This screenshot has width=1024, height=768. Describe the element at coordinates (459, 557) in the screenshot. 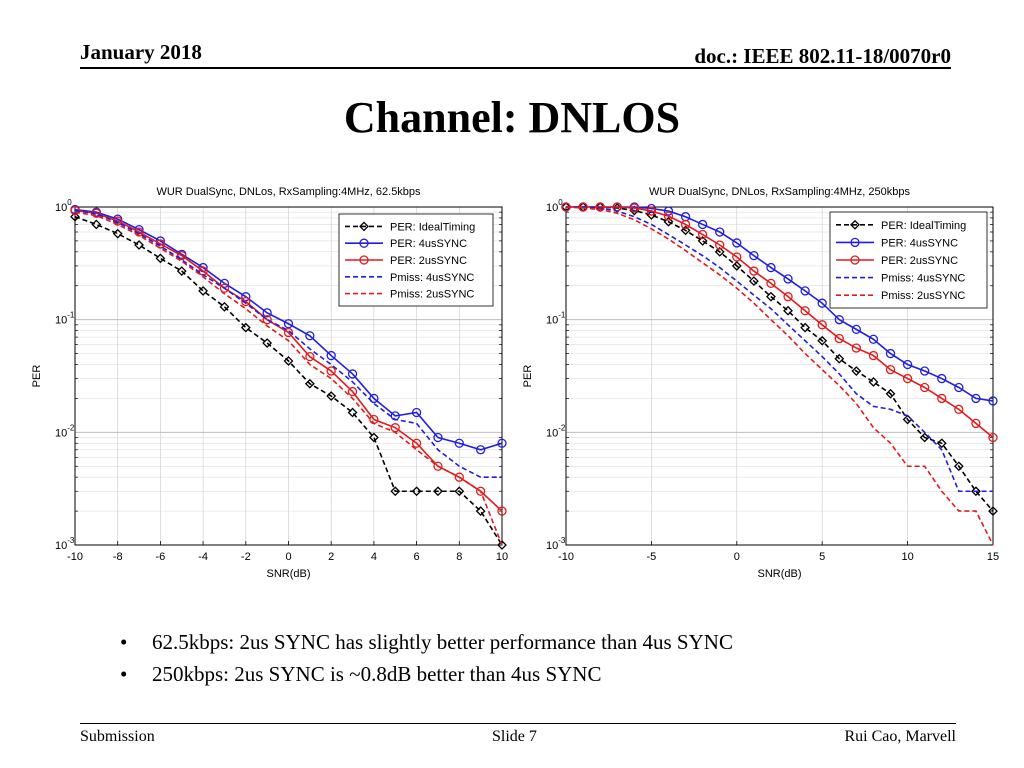

I see `x-tick-label: 8` at that location.